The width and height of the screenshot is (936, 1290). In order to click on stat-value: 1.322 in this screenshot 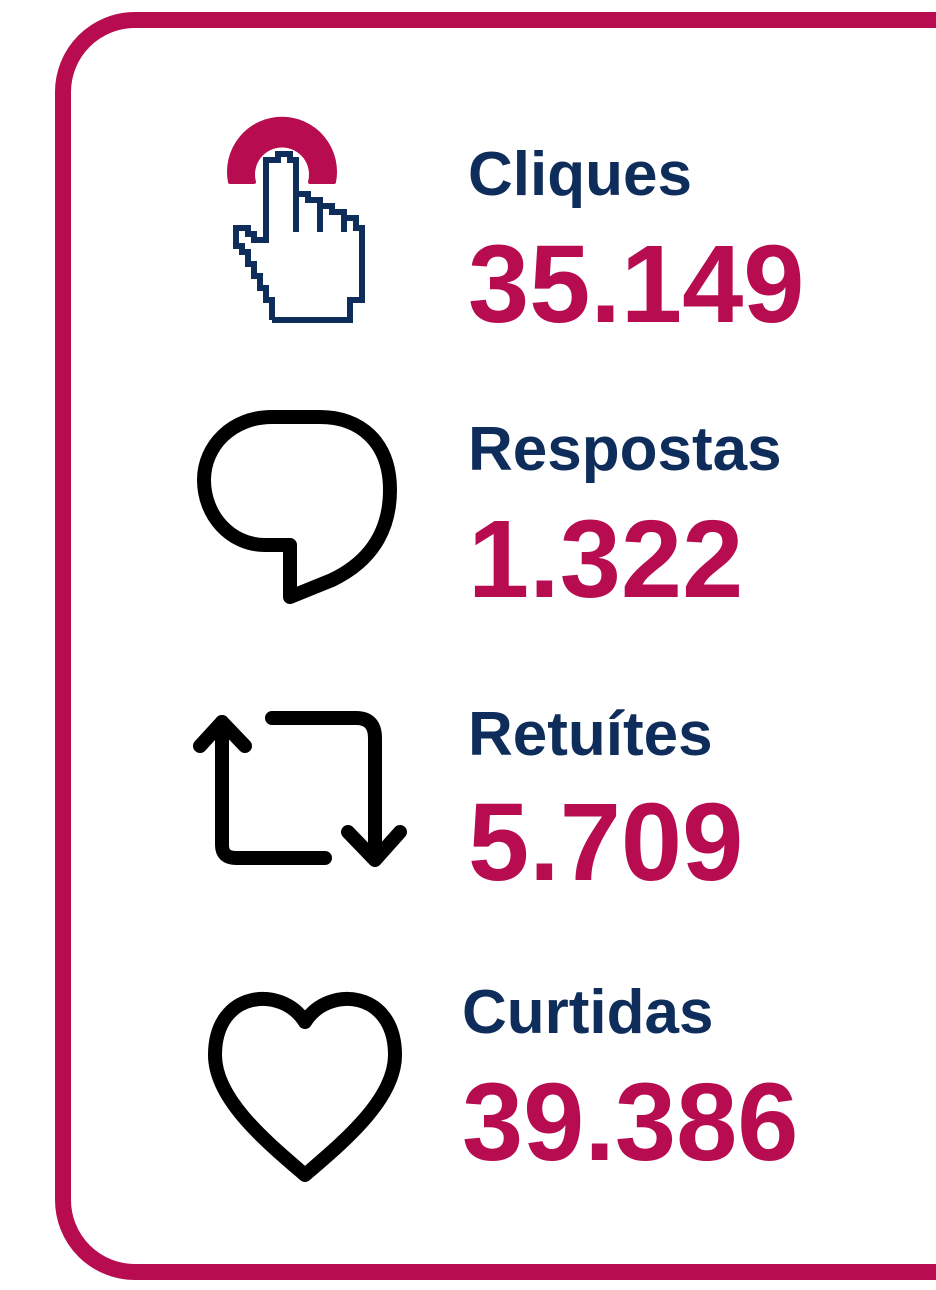, I will do `click(605, 559)`.